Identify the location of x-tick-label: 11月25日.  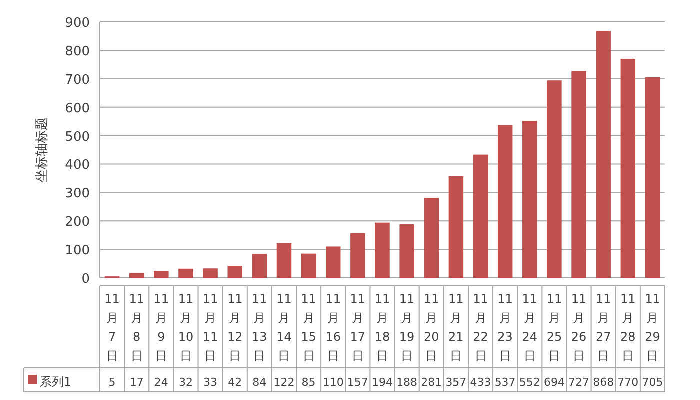
(554, 327).